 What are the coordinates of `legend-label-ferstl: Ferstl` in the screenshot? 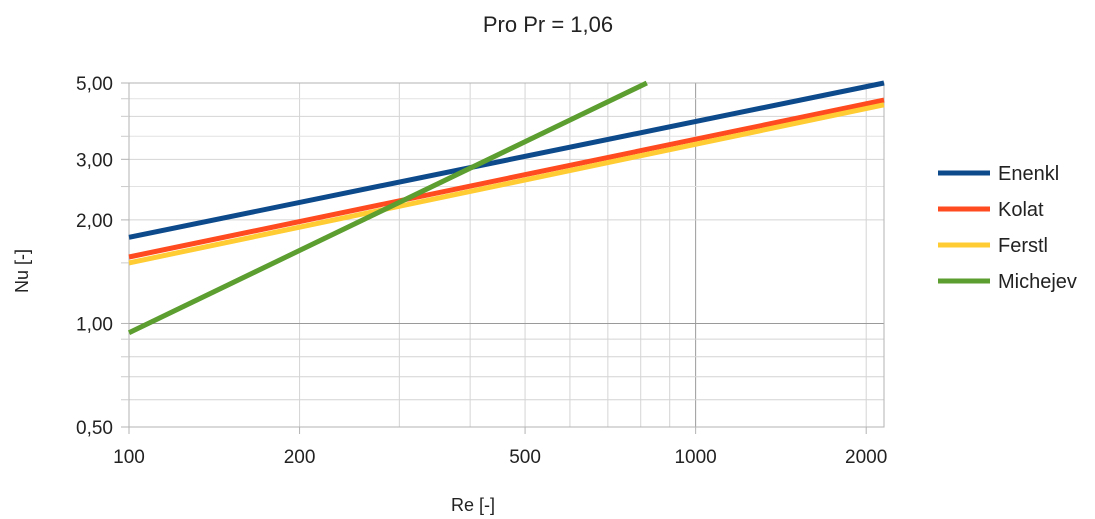 It's located at (1023, 246).